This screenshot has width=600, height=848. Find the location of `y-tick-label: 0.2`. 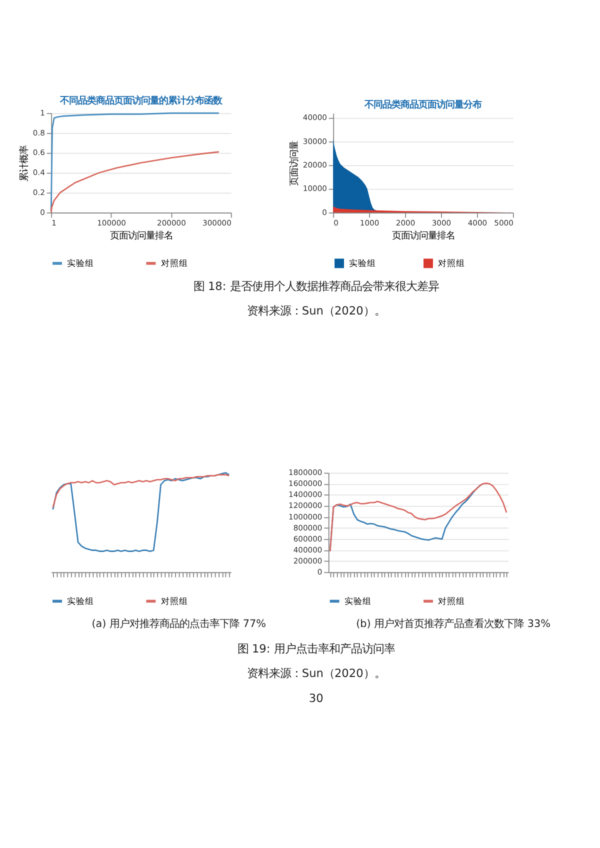

y-tick-label: 0.2 is located at coordinates (39, 192).